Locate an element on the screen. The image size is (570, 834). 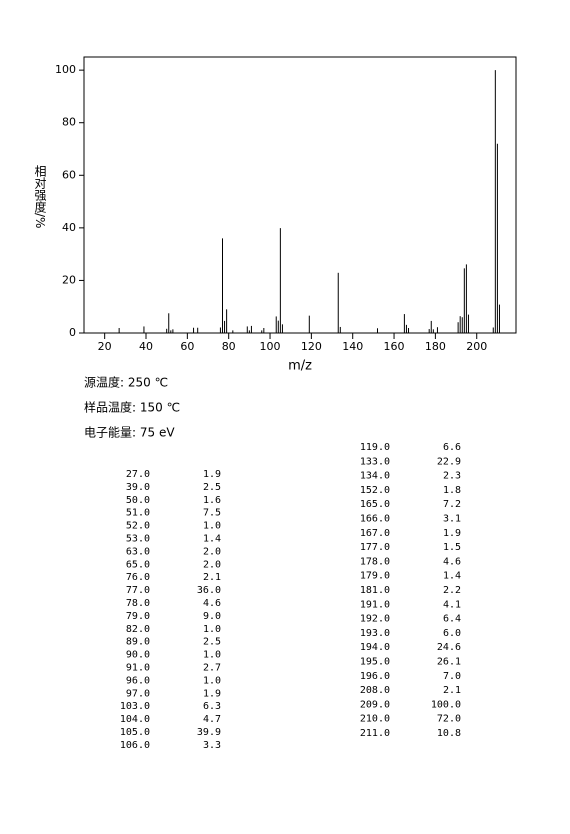
table-intensity: 6.3 is located at coordinates (212, 706).